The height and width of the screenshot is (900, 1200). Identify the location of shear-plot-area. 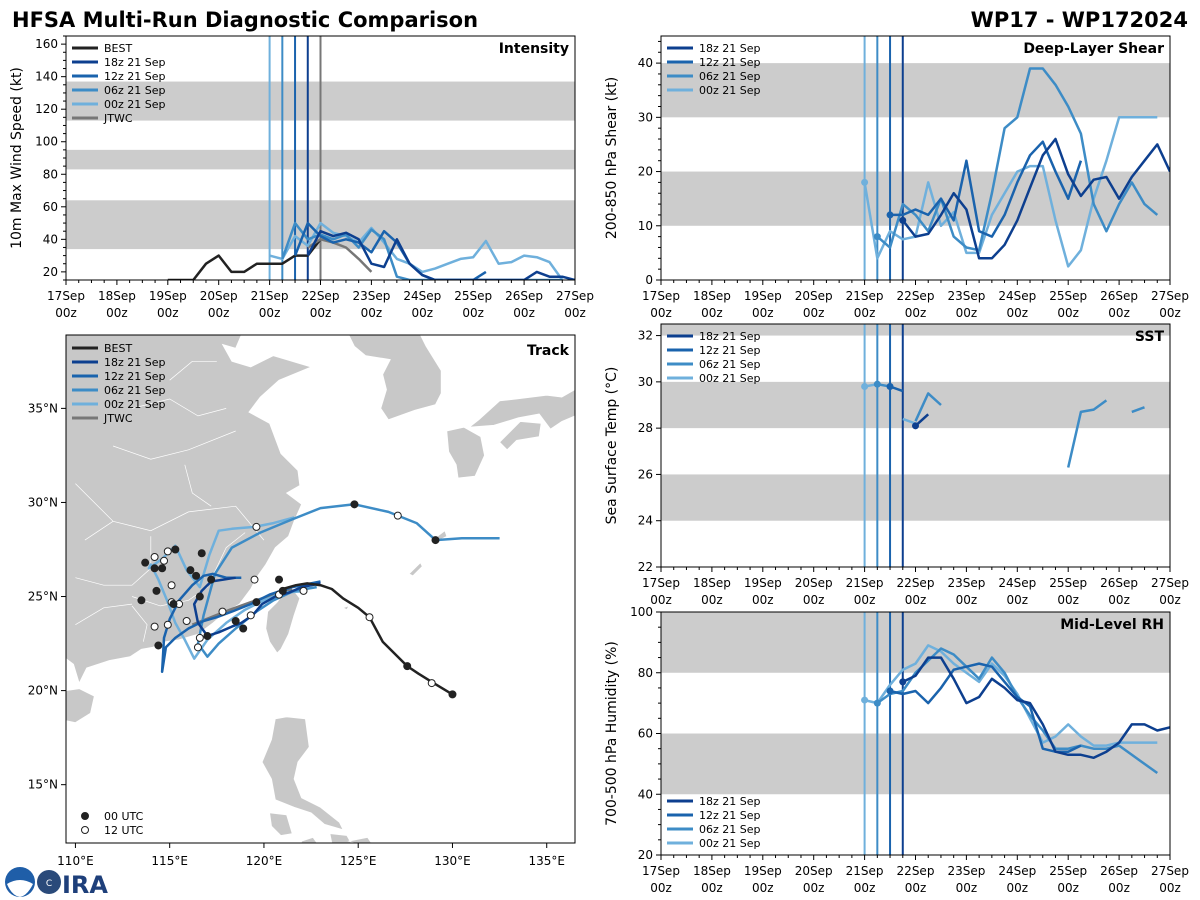
(915, 158).